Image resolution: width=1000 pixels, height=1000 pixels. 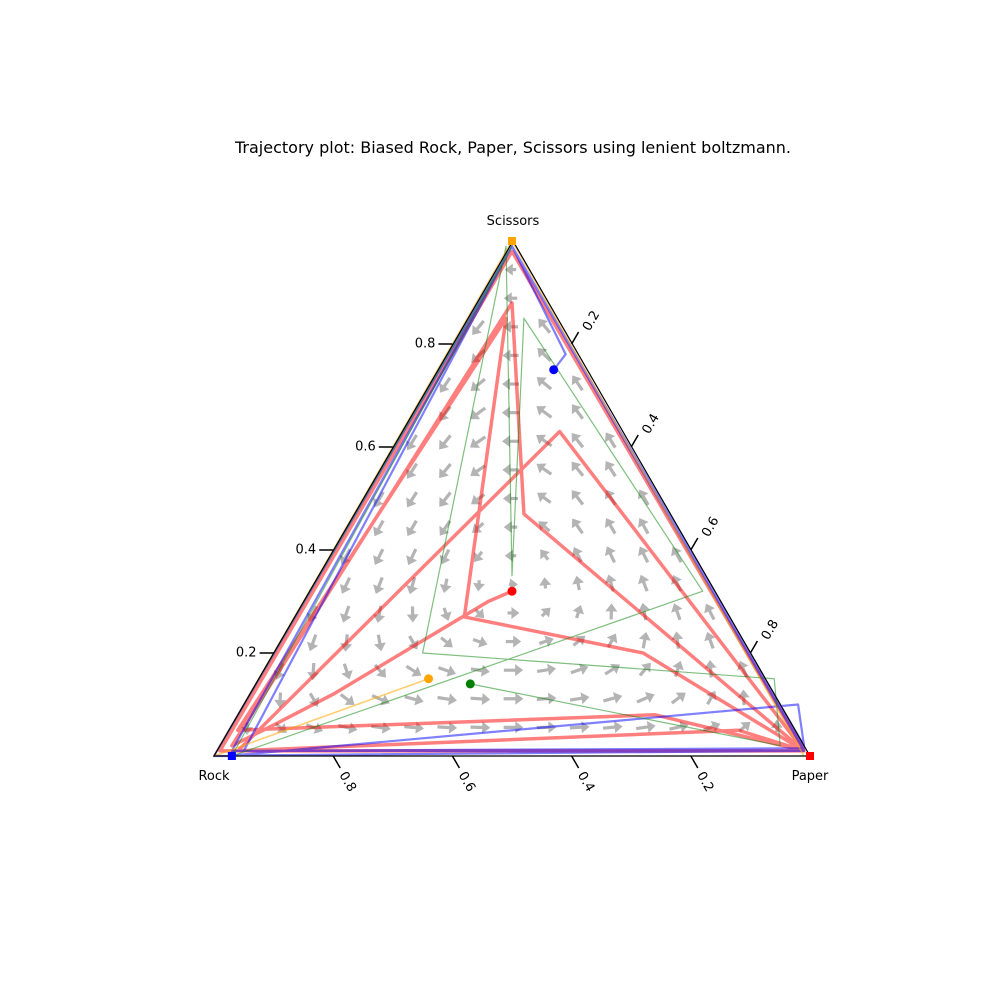 What do you see at coordinates (512, 241) in the screenshot?
I see `trajectory-end-marker` at bounding box center [512, 241].